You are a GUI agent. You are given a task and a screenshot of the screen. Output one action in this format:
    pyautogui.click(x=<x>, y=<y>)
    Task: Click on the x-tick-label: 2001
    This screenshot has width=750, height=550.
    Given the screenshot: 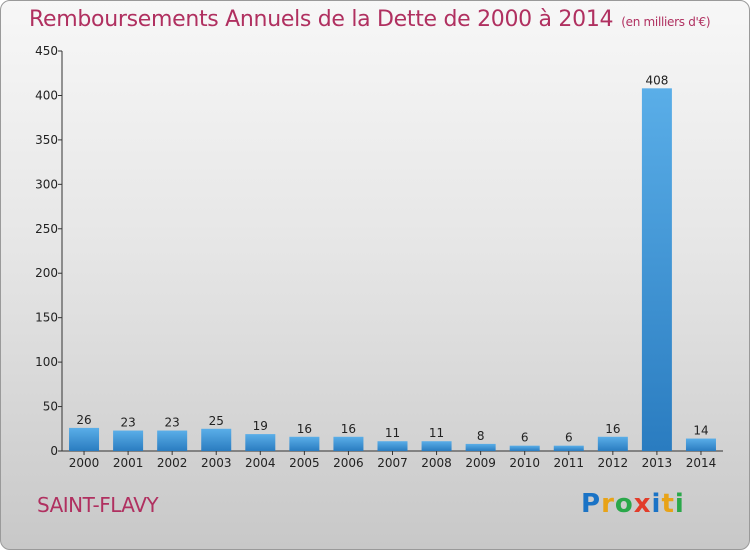 What is the action you would take?
    pyautogui.click(x=128, y=463)
    